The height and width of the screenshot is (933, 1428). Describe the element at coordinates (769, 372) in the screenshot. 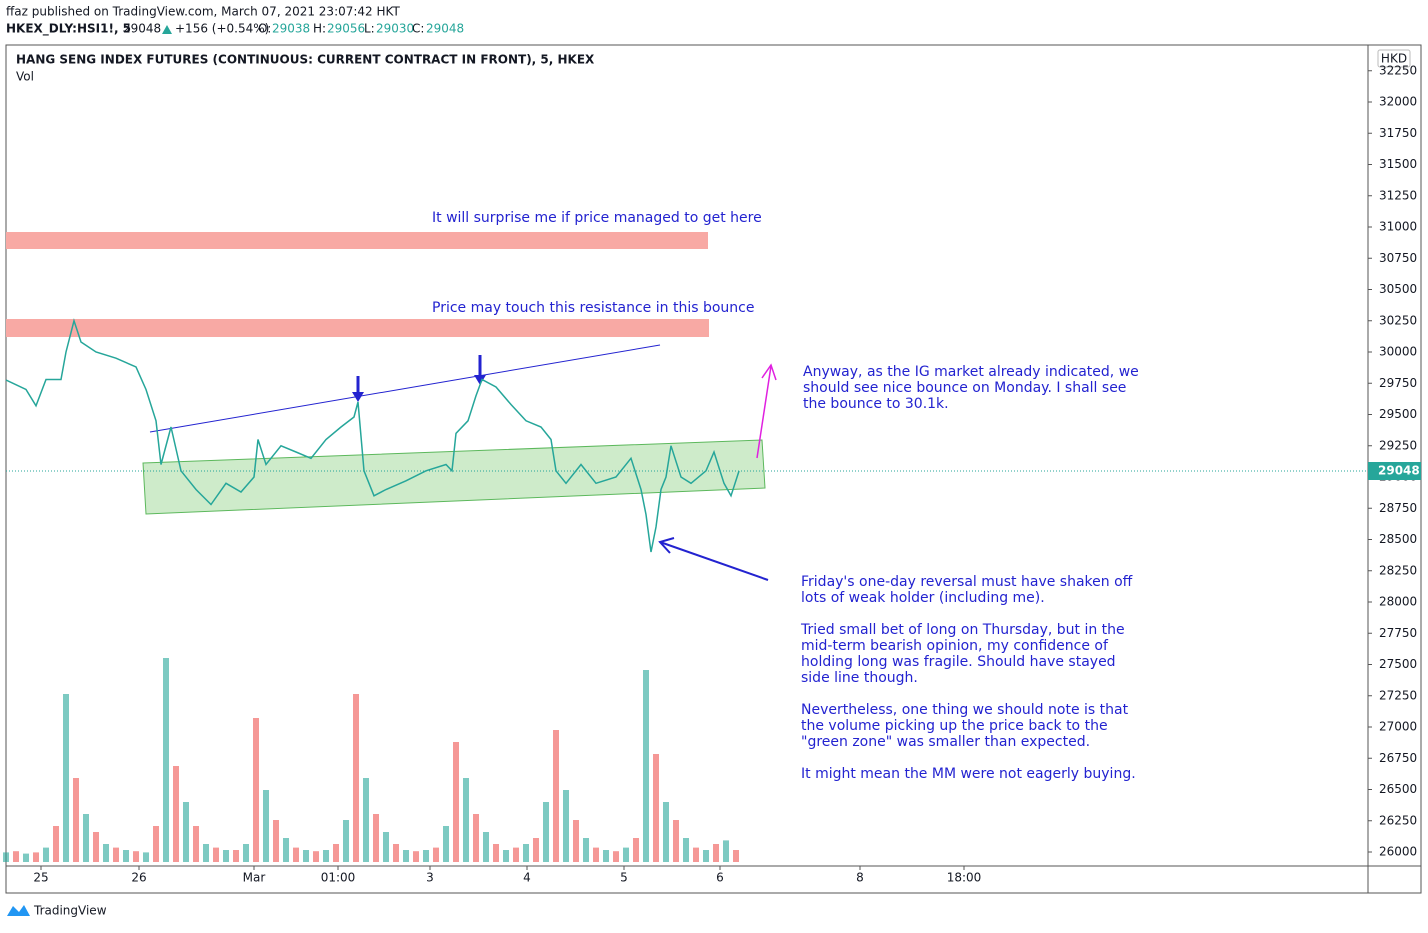

I see `magenta-arrow-head` at that location.